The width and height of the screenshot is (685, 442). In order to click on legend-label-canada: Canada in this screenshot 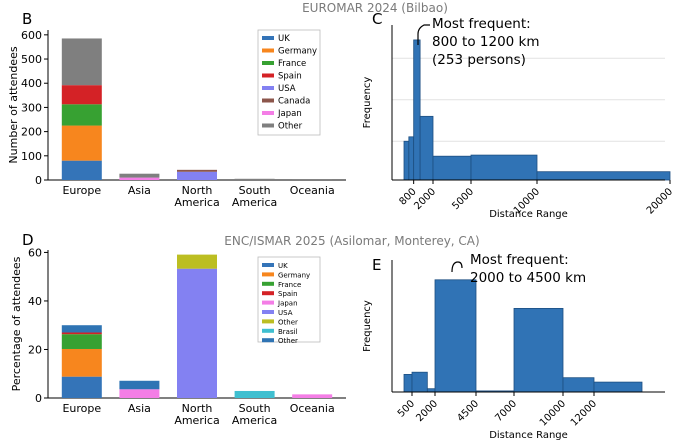, I will do `click(294, 102)`.